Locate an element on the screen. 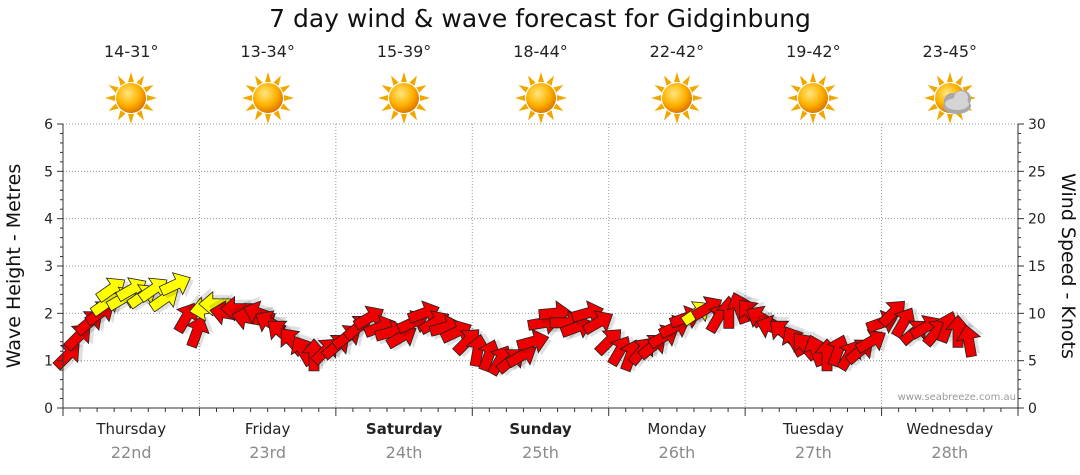 This screenshot has height=475, width=1080. y-right-tick-label: 30 is located at coordinates (1037, 125).